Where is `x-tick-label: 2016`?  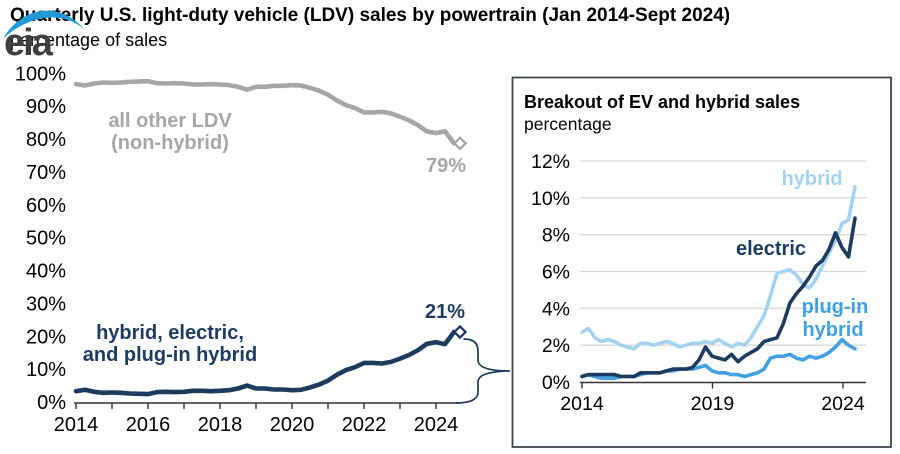
x-tick-label: 2016 is located at coordinates (148, 425).